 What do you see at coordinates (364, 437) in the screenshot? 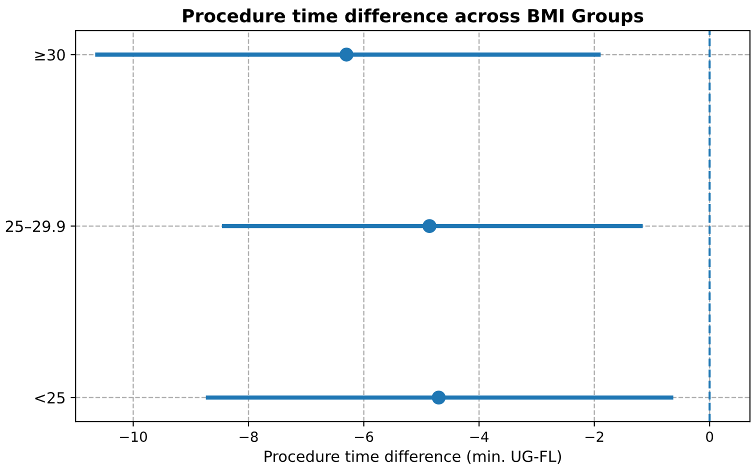
I see `x-tick-label: −6` at bounding box center [364, 437].